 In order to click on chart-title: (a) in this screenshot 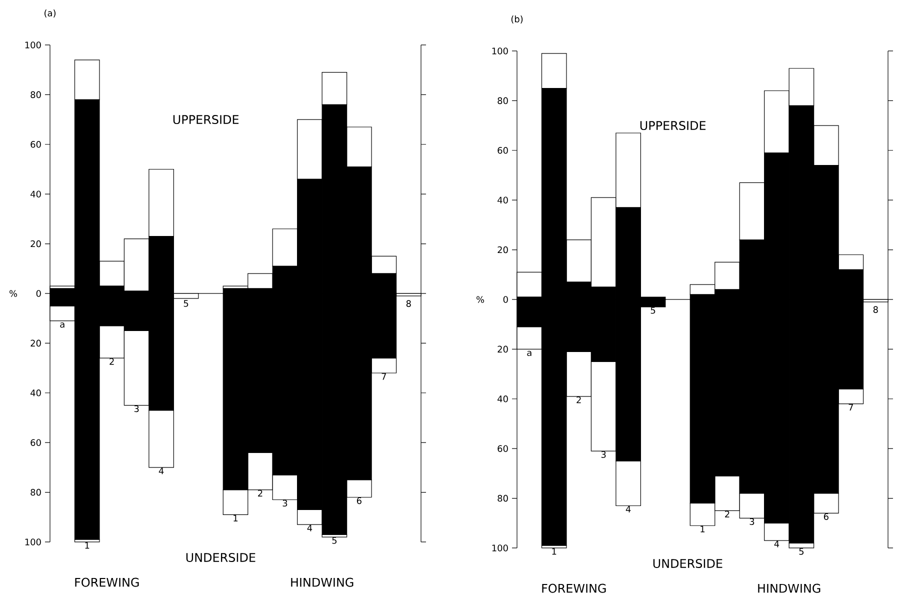, I will do `click(50, 13)`.